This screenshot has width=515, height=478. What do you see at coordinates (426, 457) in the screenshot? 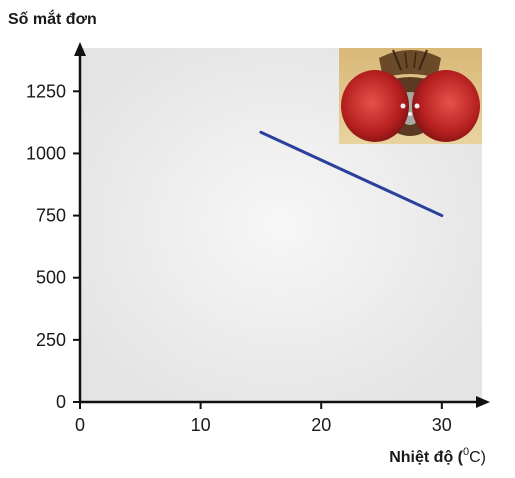
I see `x-axis-title-main: Nhiệt độ (` at bounding box center [426, 457].